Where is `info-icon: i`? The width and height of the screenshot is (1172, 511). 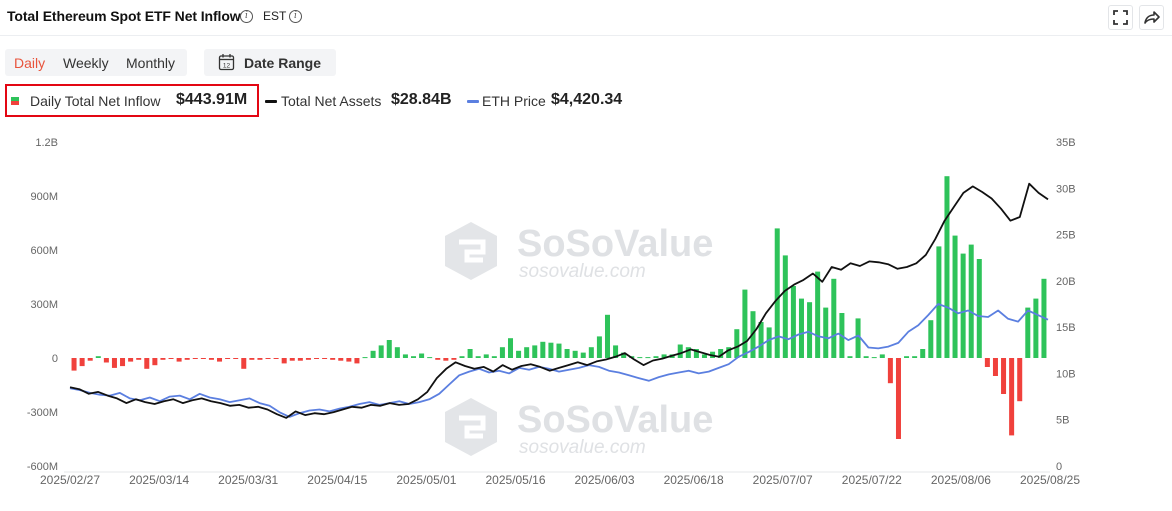
info-icon: i is located at coordinates (246, 16).